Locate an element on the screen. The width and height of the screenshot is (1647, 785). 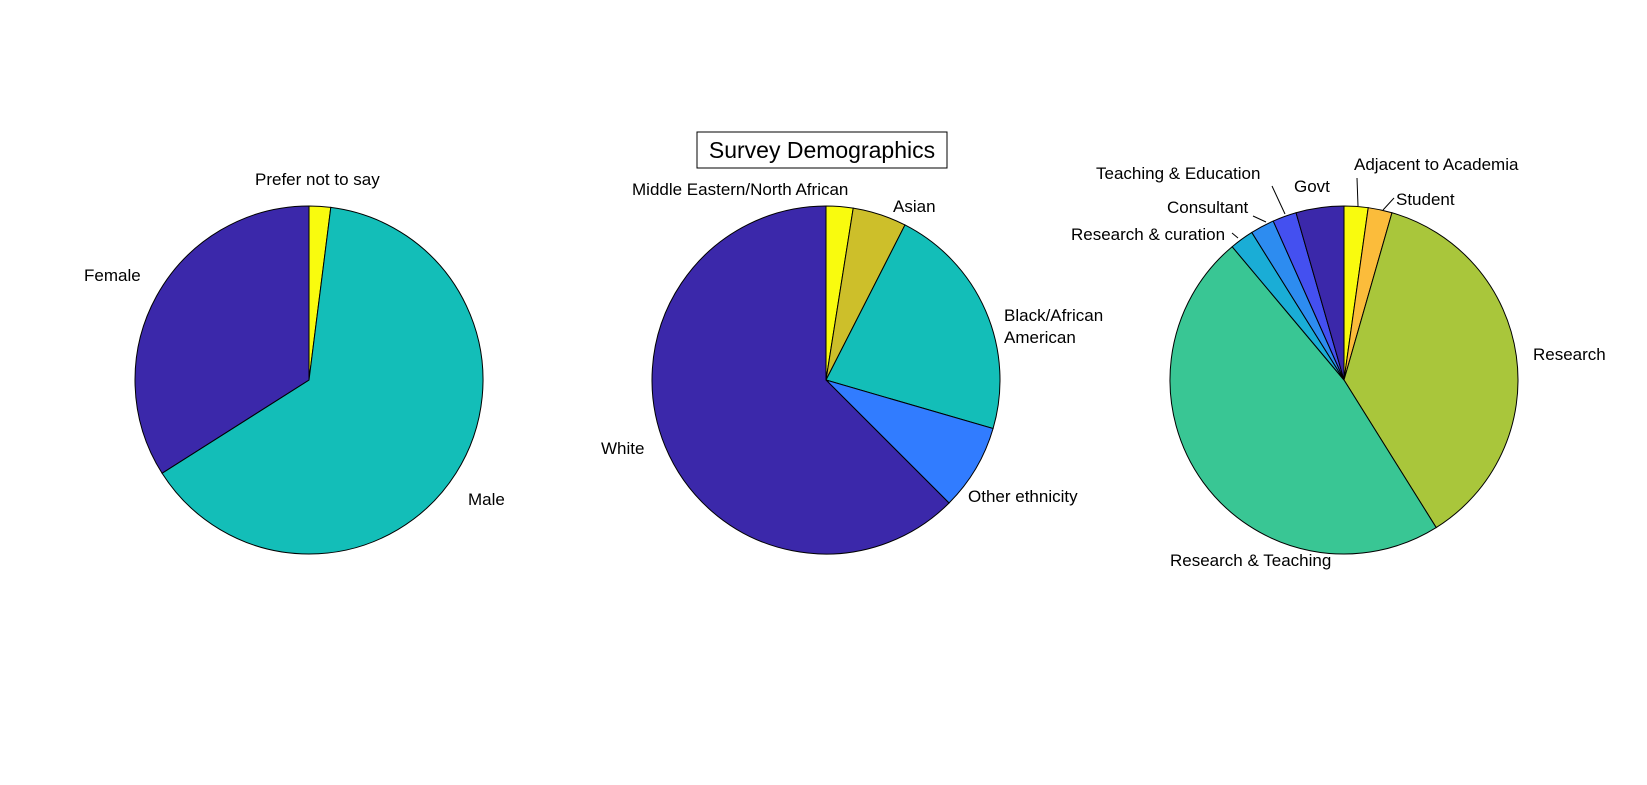
slice-label-asian: Asian is located at coordinates (914, 206).